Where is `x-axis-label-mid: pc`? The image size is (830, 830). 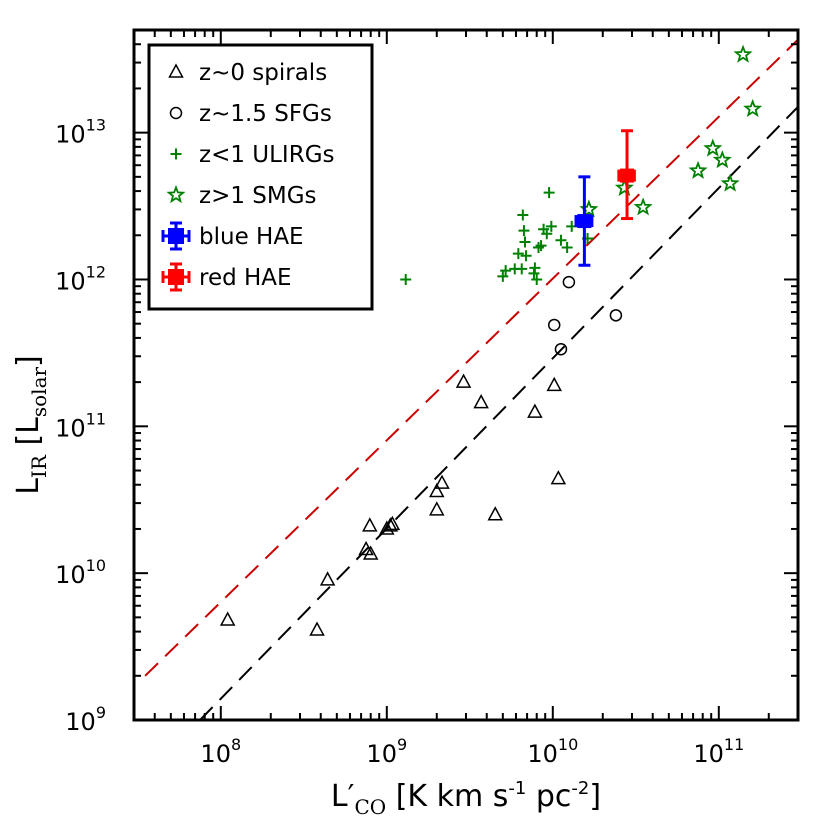
x-axis-label-mid: pc is located at coordinates (548, 796).